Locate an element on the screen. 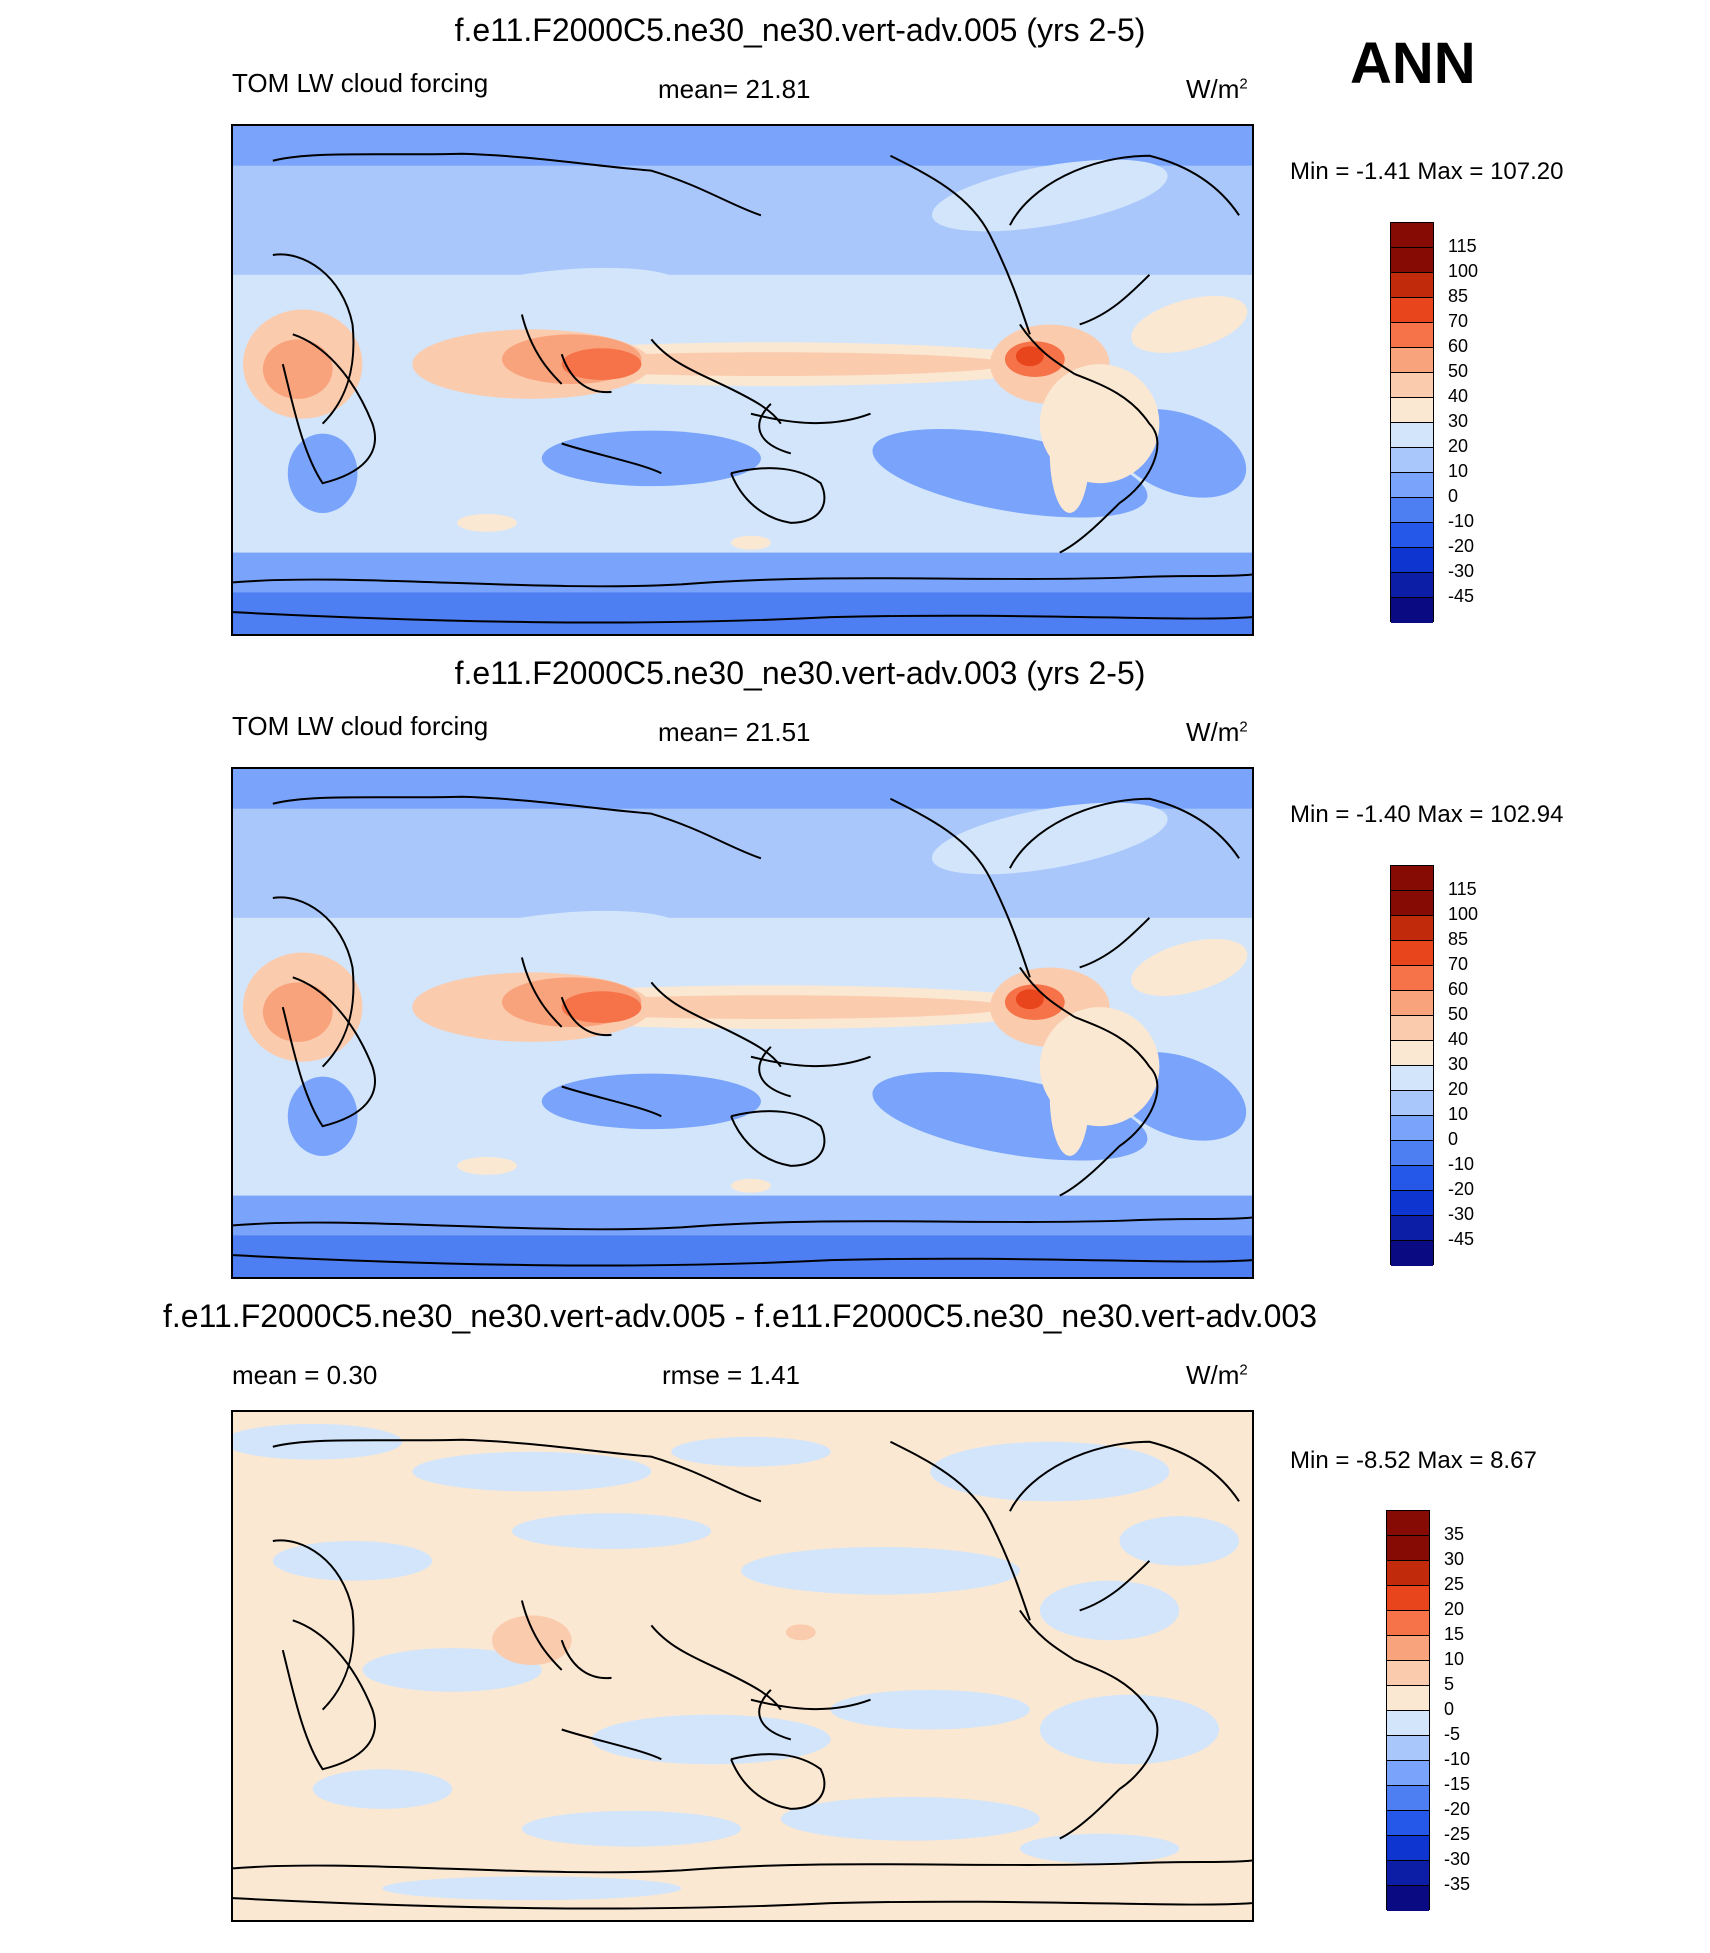 The height and width of the screenshot is (1953, 1710). colorbar-tick-label: -5 is located at coordinates (1452, 1734).